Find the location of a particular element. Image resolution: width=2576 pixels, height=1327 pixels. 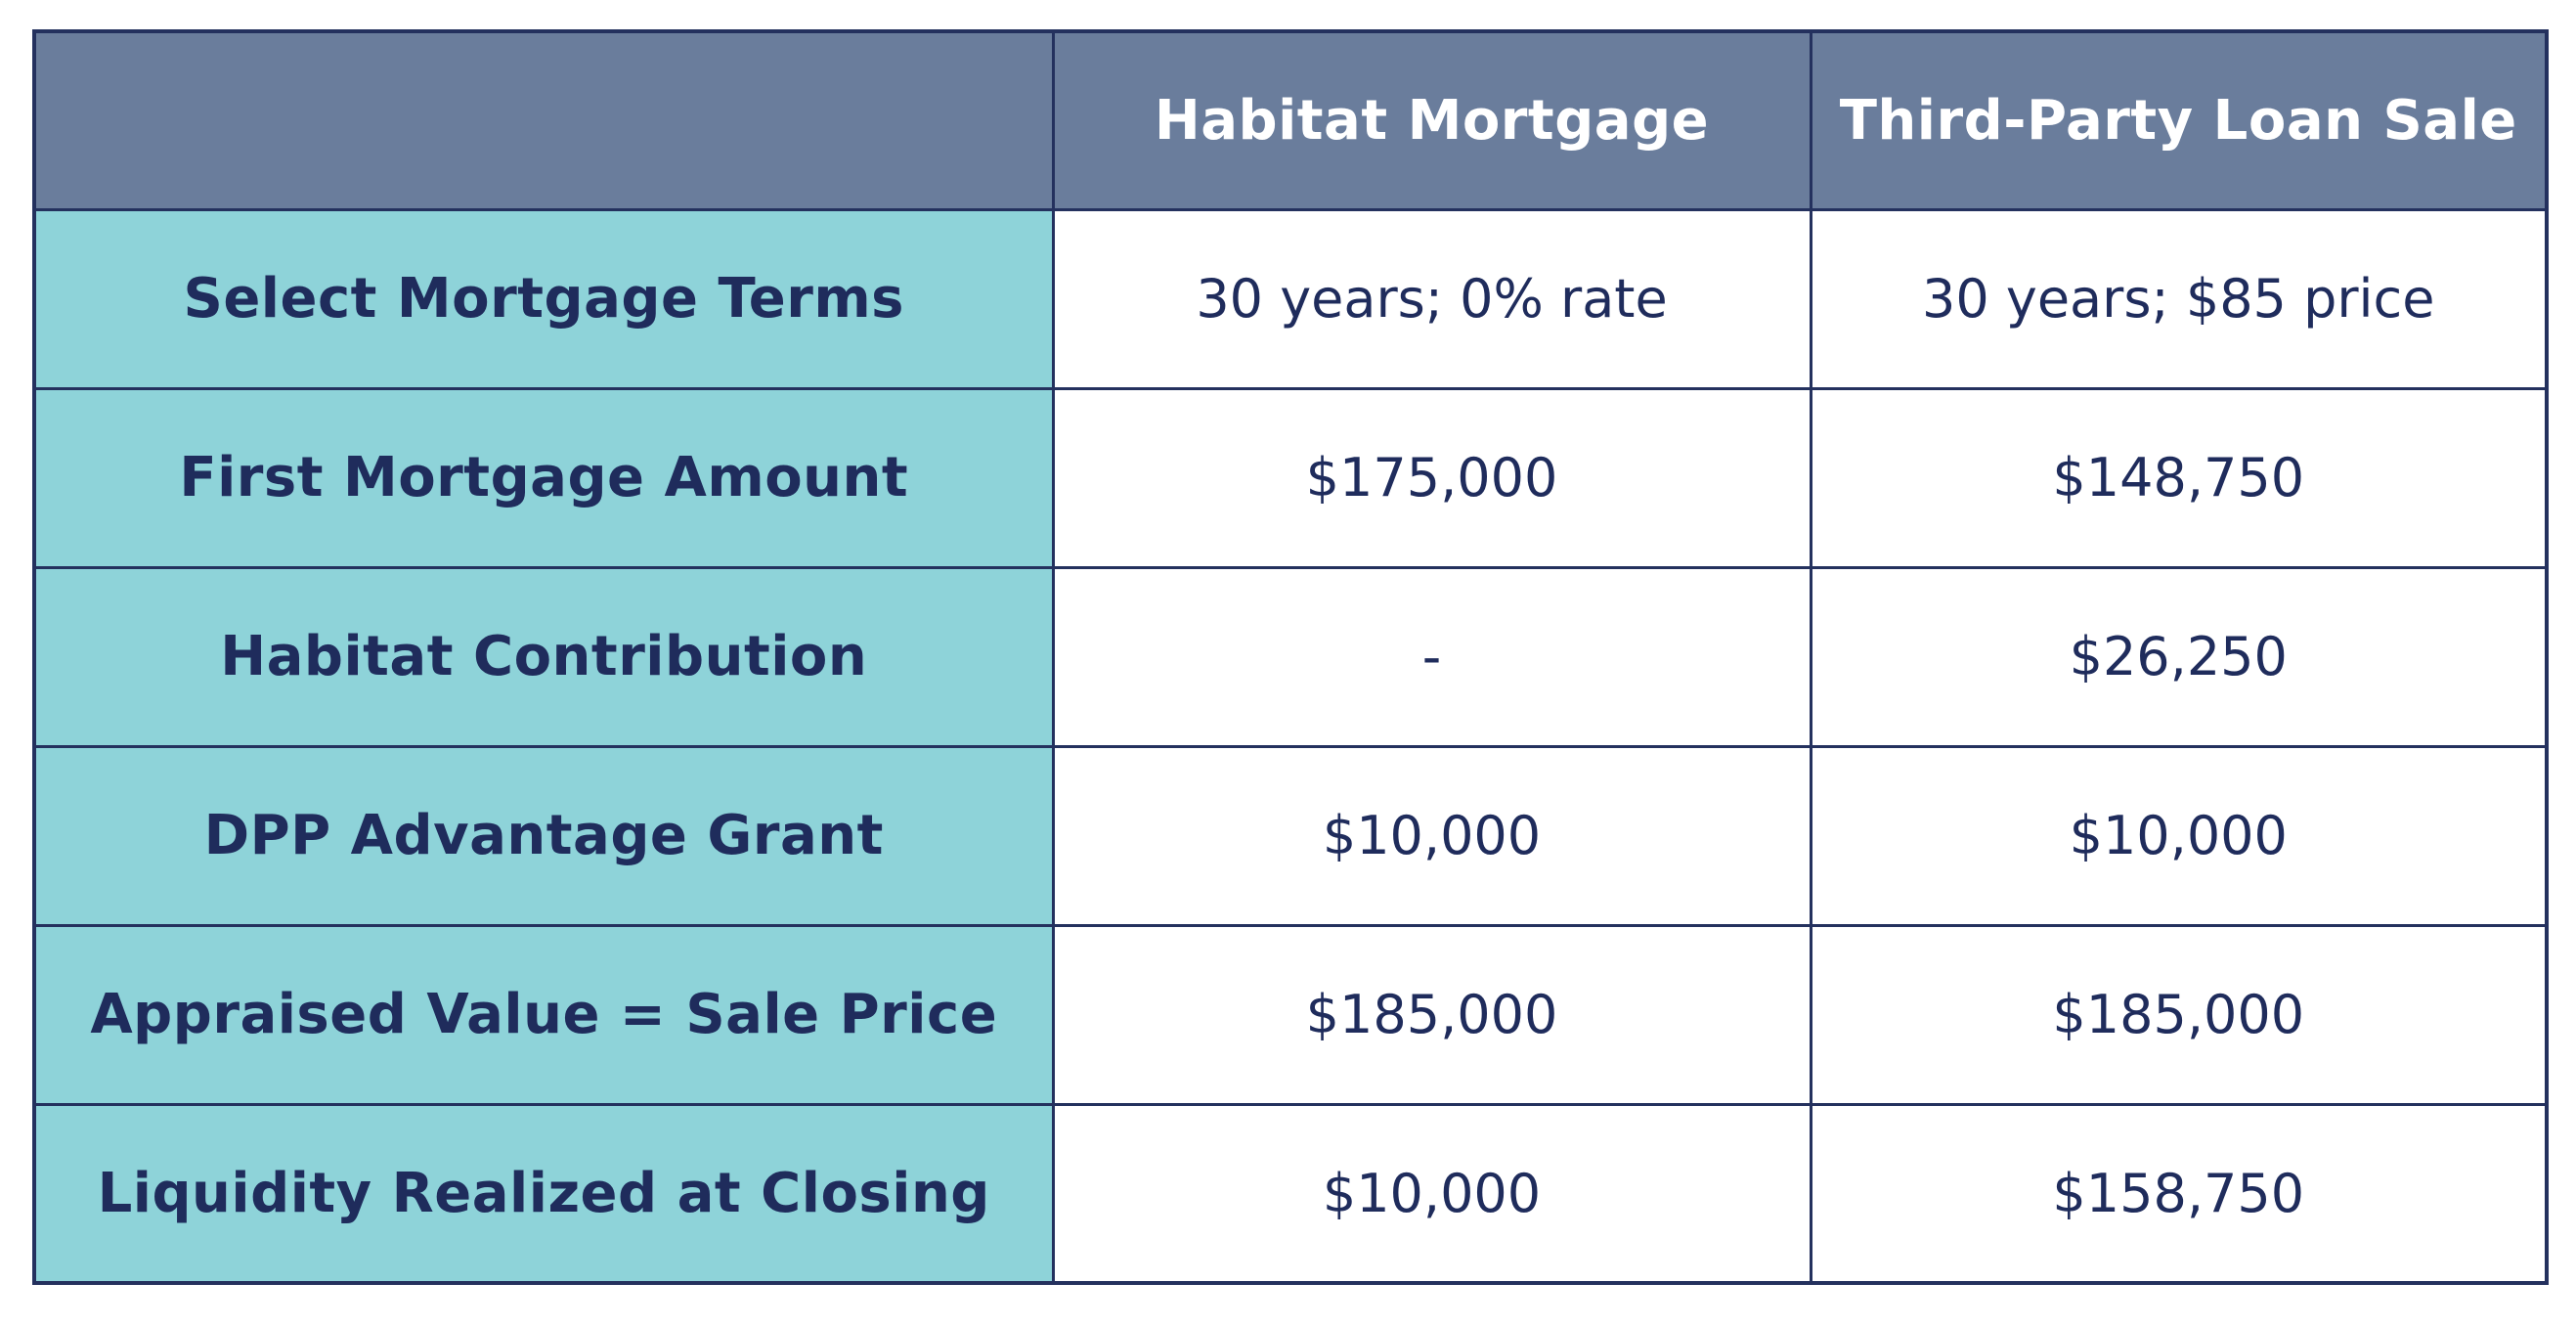

table-row: First Mortgage Amount $175,000 $148,750 is located at coordinates (1290, 477).